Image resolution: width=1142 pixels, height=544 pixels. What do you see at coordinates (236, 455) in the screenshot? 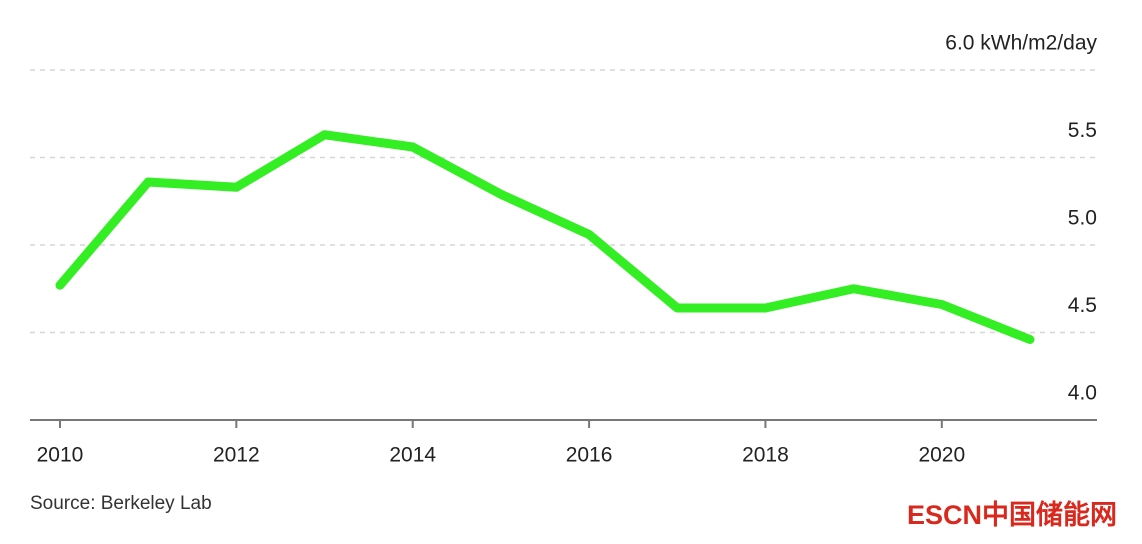
I see `x-tick-label: 2012` at bounding box center [236, 455].